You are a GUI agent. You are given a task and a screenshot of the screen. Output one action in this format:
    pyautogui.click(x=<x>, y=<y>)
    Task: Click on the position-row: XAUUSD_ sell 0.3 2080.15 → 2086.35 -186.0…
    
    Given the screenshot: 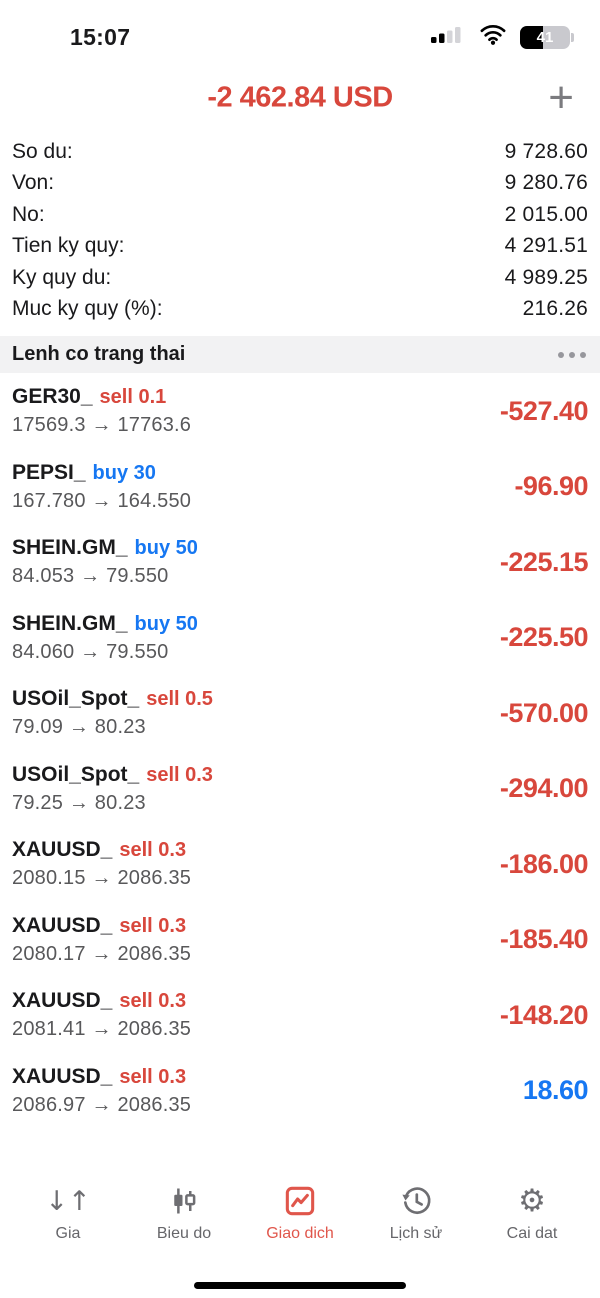 What is the action you would take?
    pyautogui.click(x=300, y=864)
    